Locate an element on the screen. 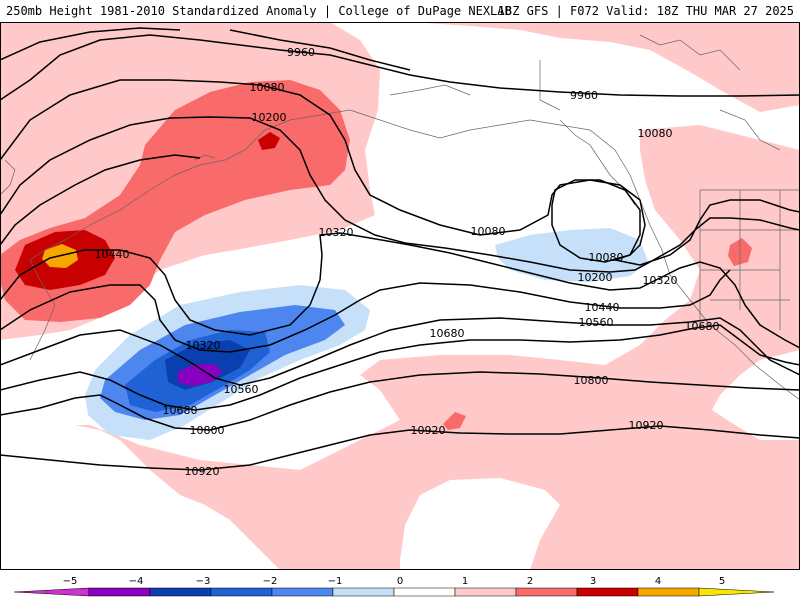 Image resolution: width=800 pixels, height=604 pixels. legend-tick-label: 1 is located at coordinates (465, 581).